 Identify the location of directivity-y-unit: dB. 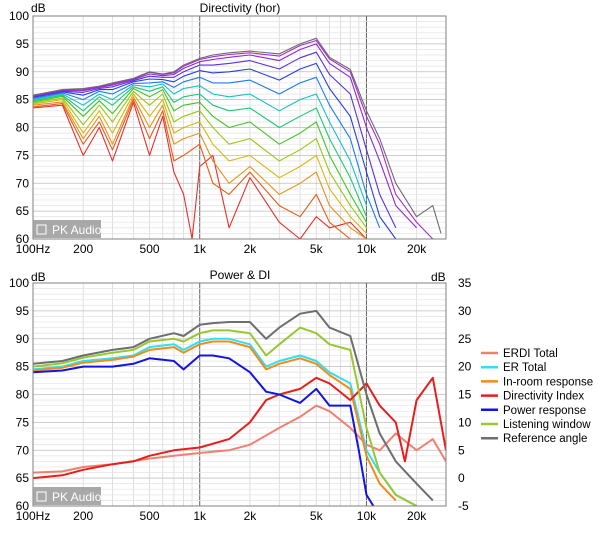
(38, 8).